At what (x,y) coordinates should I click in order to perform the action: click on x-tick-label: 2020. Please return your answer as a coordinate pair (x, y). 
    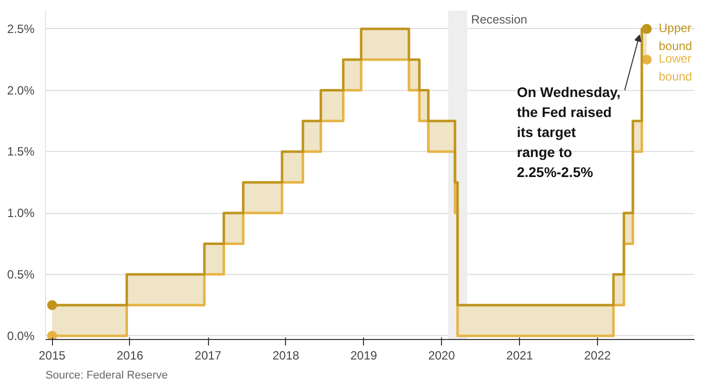
    Looking at the image, I should click on (442, 355).